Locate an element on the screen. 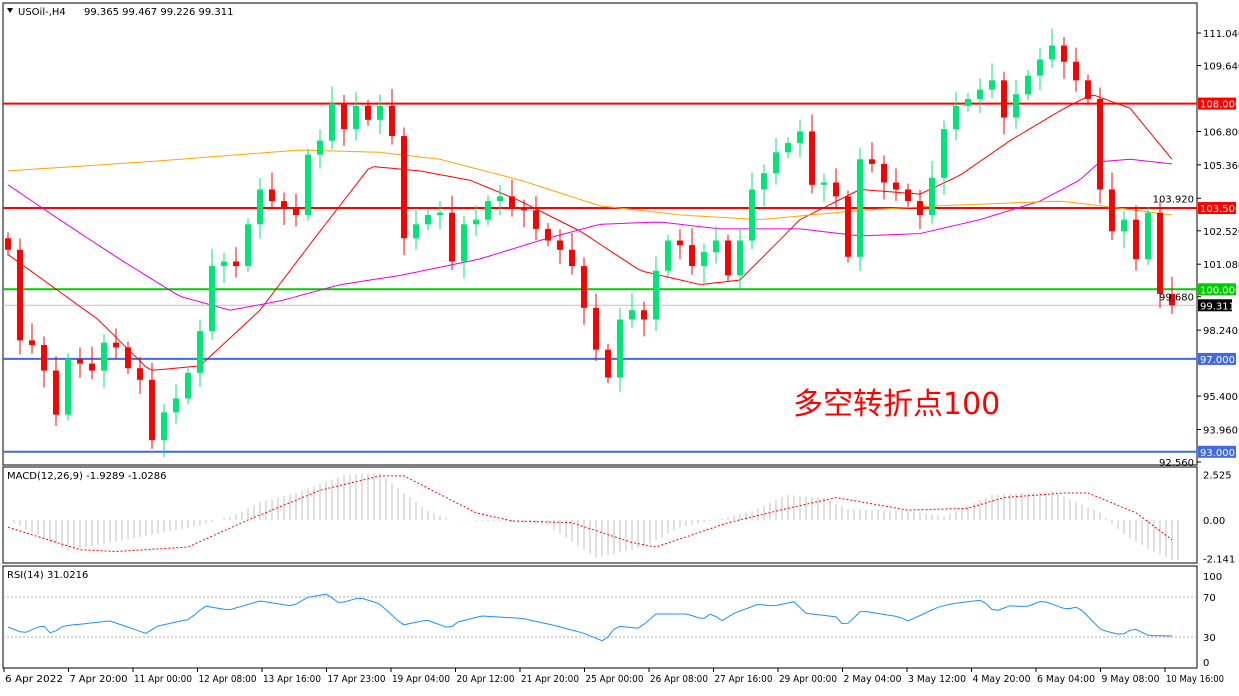 The height and width of the screenshot is (696, 1239). price-level-tag-label: 103.500 is located at coordinates (1219, 209).